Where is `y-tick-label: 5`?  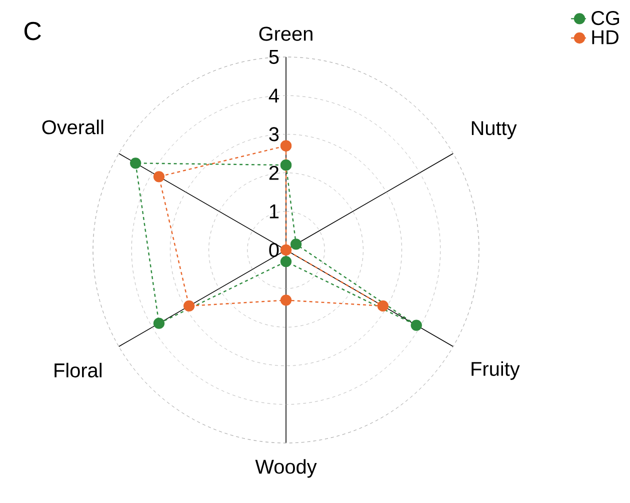
y-tick-label: 5 is located at coordinates (274, 57).